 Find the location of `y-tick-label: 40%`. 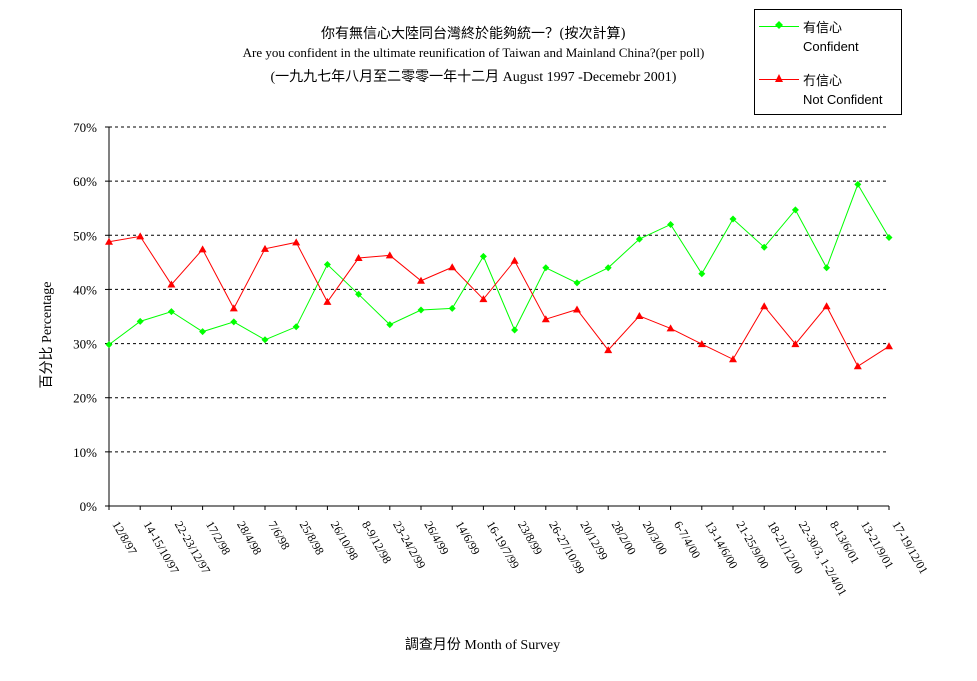

y-tick-label: 40% is located at coordinates (85, 289).